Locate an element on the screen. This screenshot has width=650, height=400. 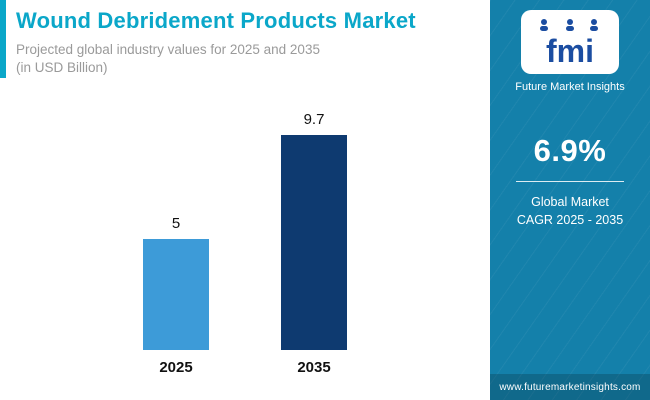
website-url: www.futuremarketinsights.com is located at coordinates (570, 387).